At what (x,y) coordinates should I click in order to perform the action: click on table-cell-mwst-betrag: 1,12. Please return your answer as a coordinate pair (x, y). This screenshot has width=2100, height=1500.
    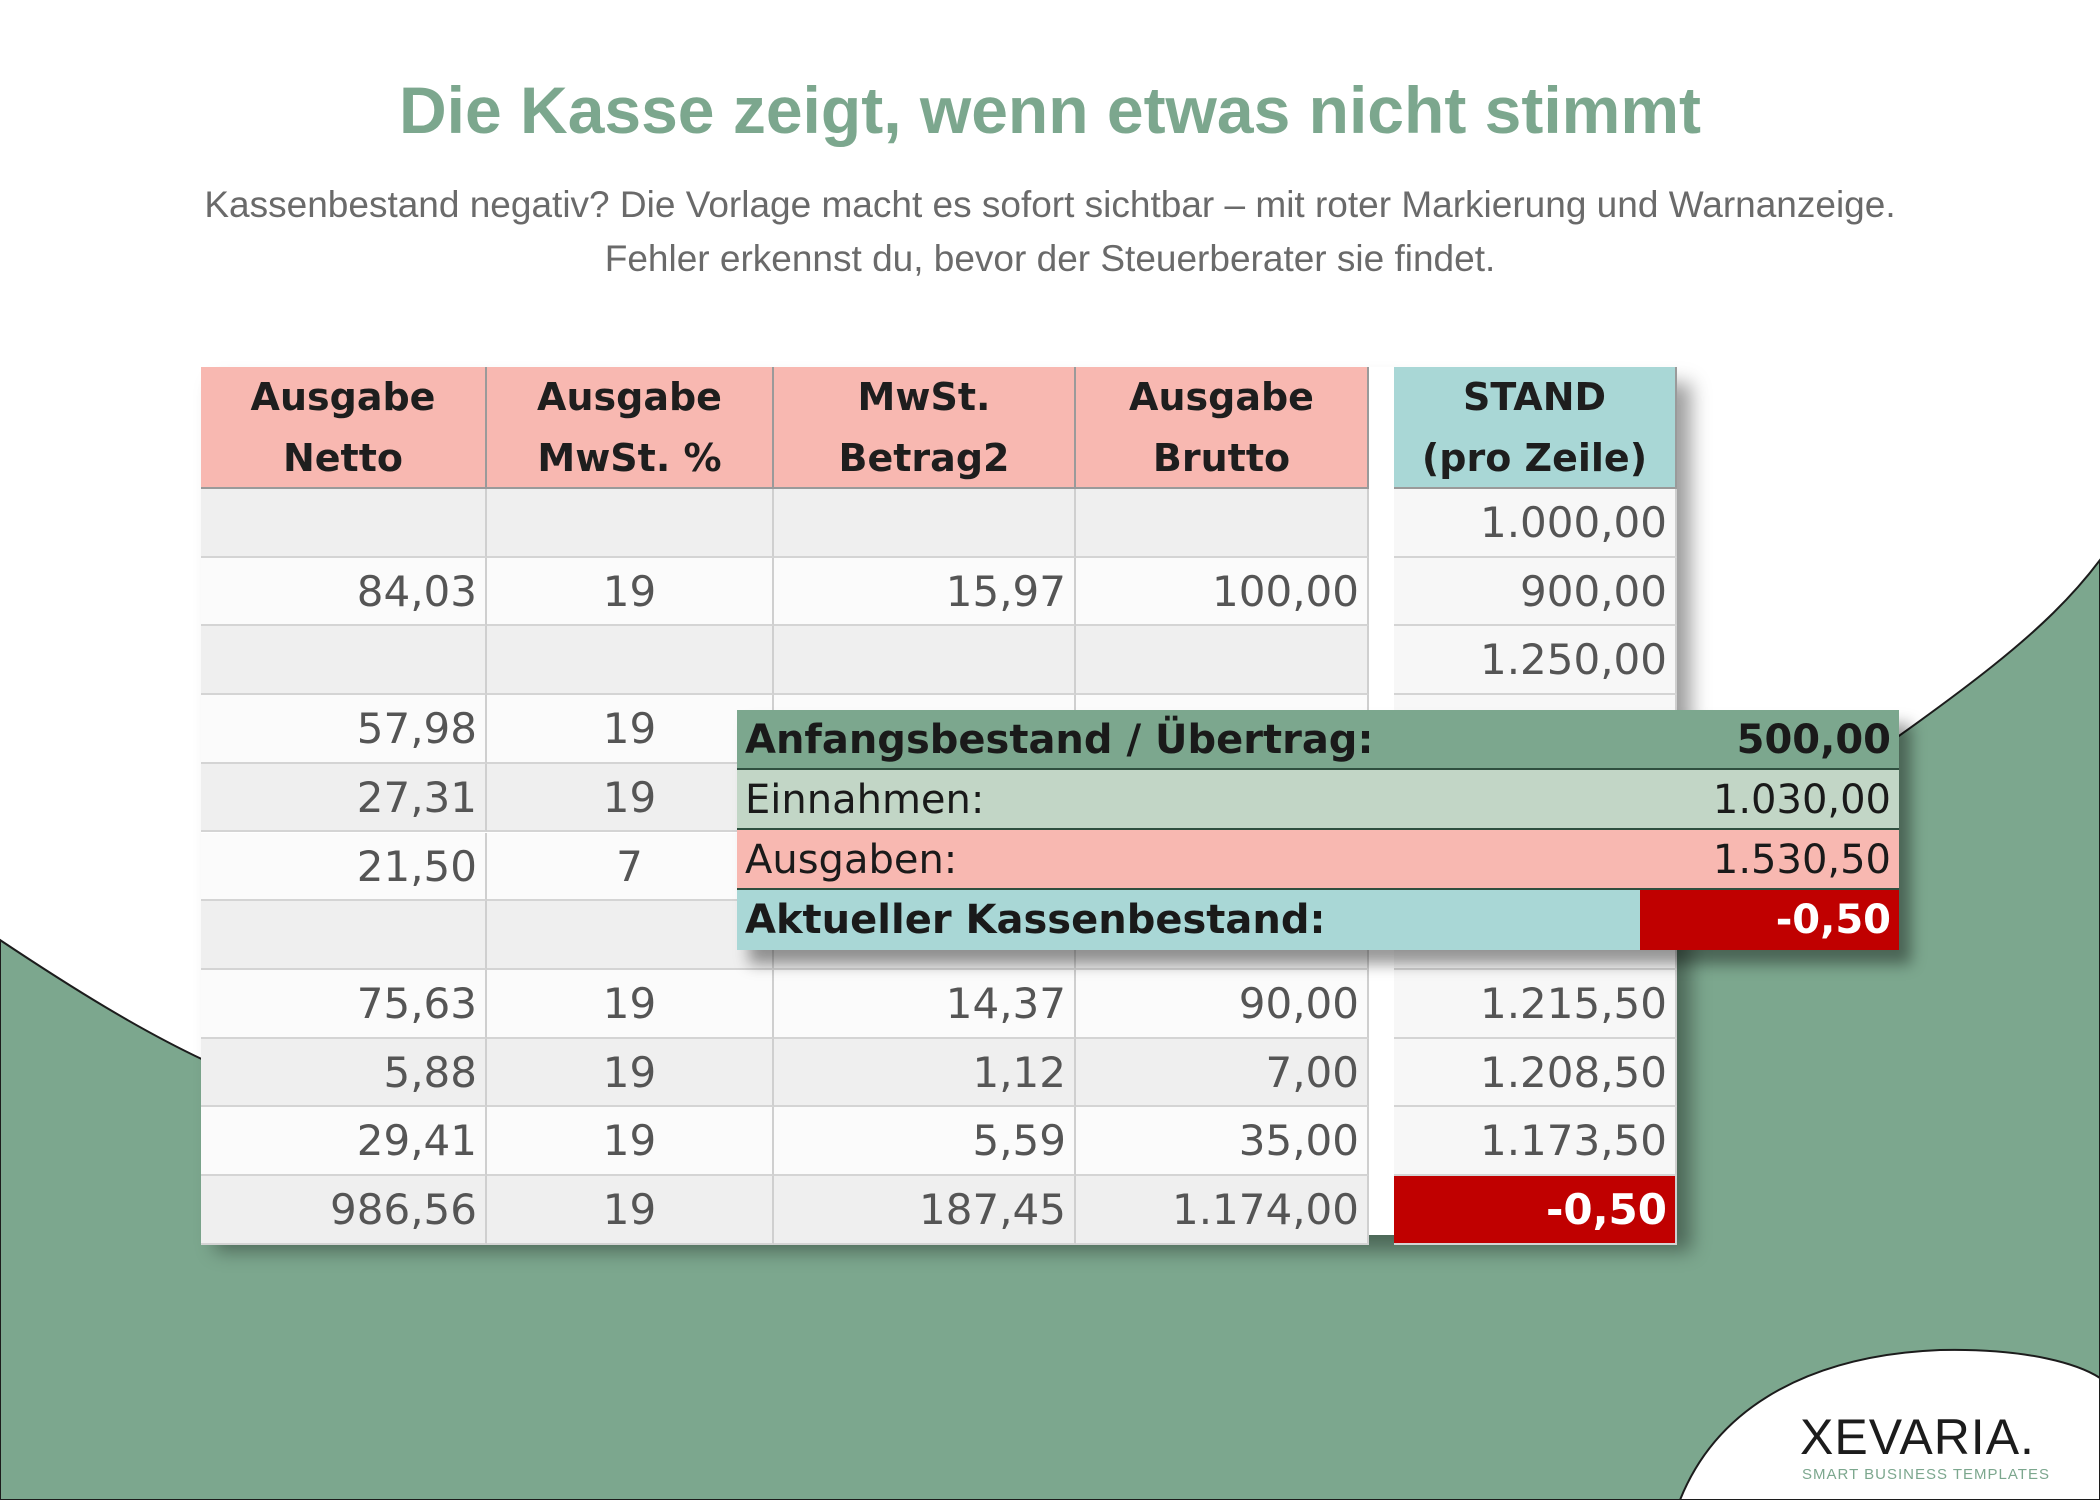
    Looking at the image, I should click on (925, 1073).